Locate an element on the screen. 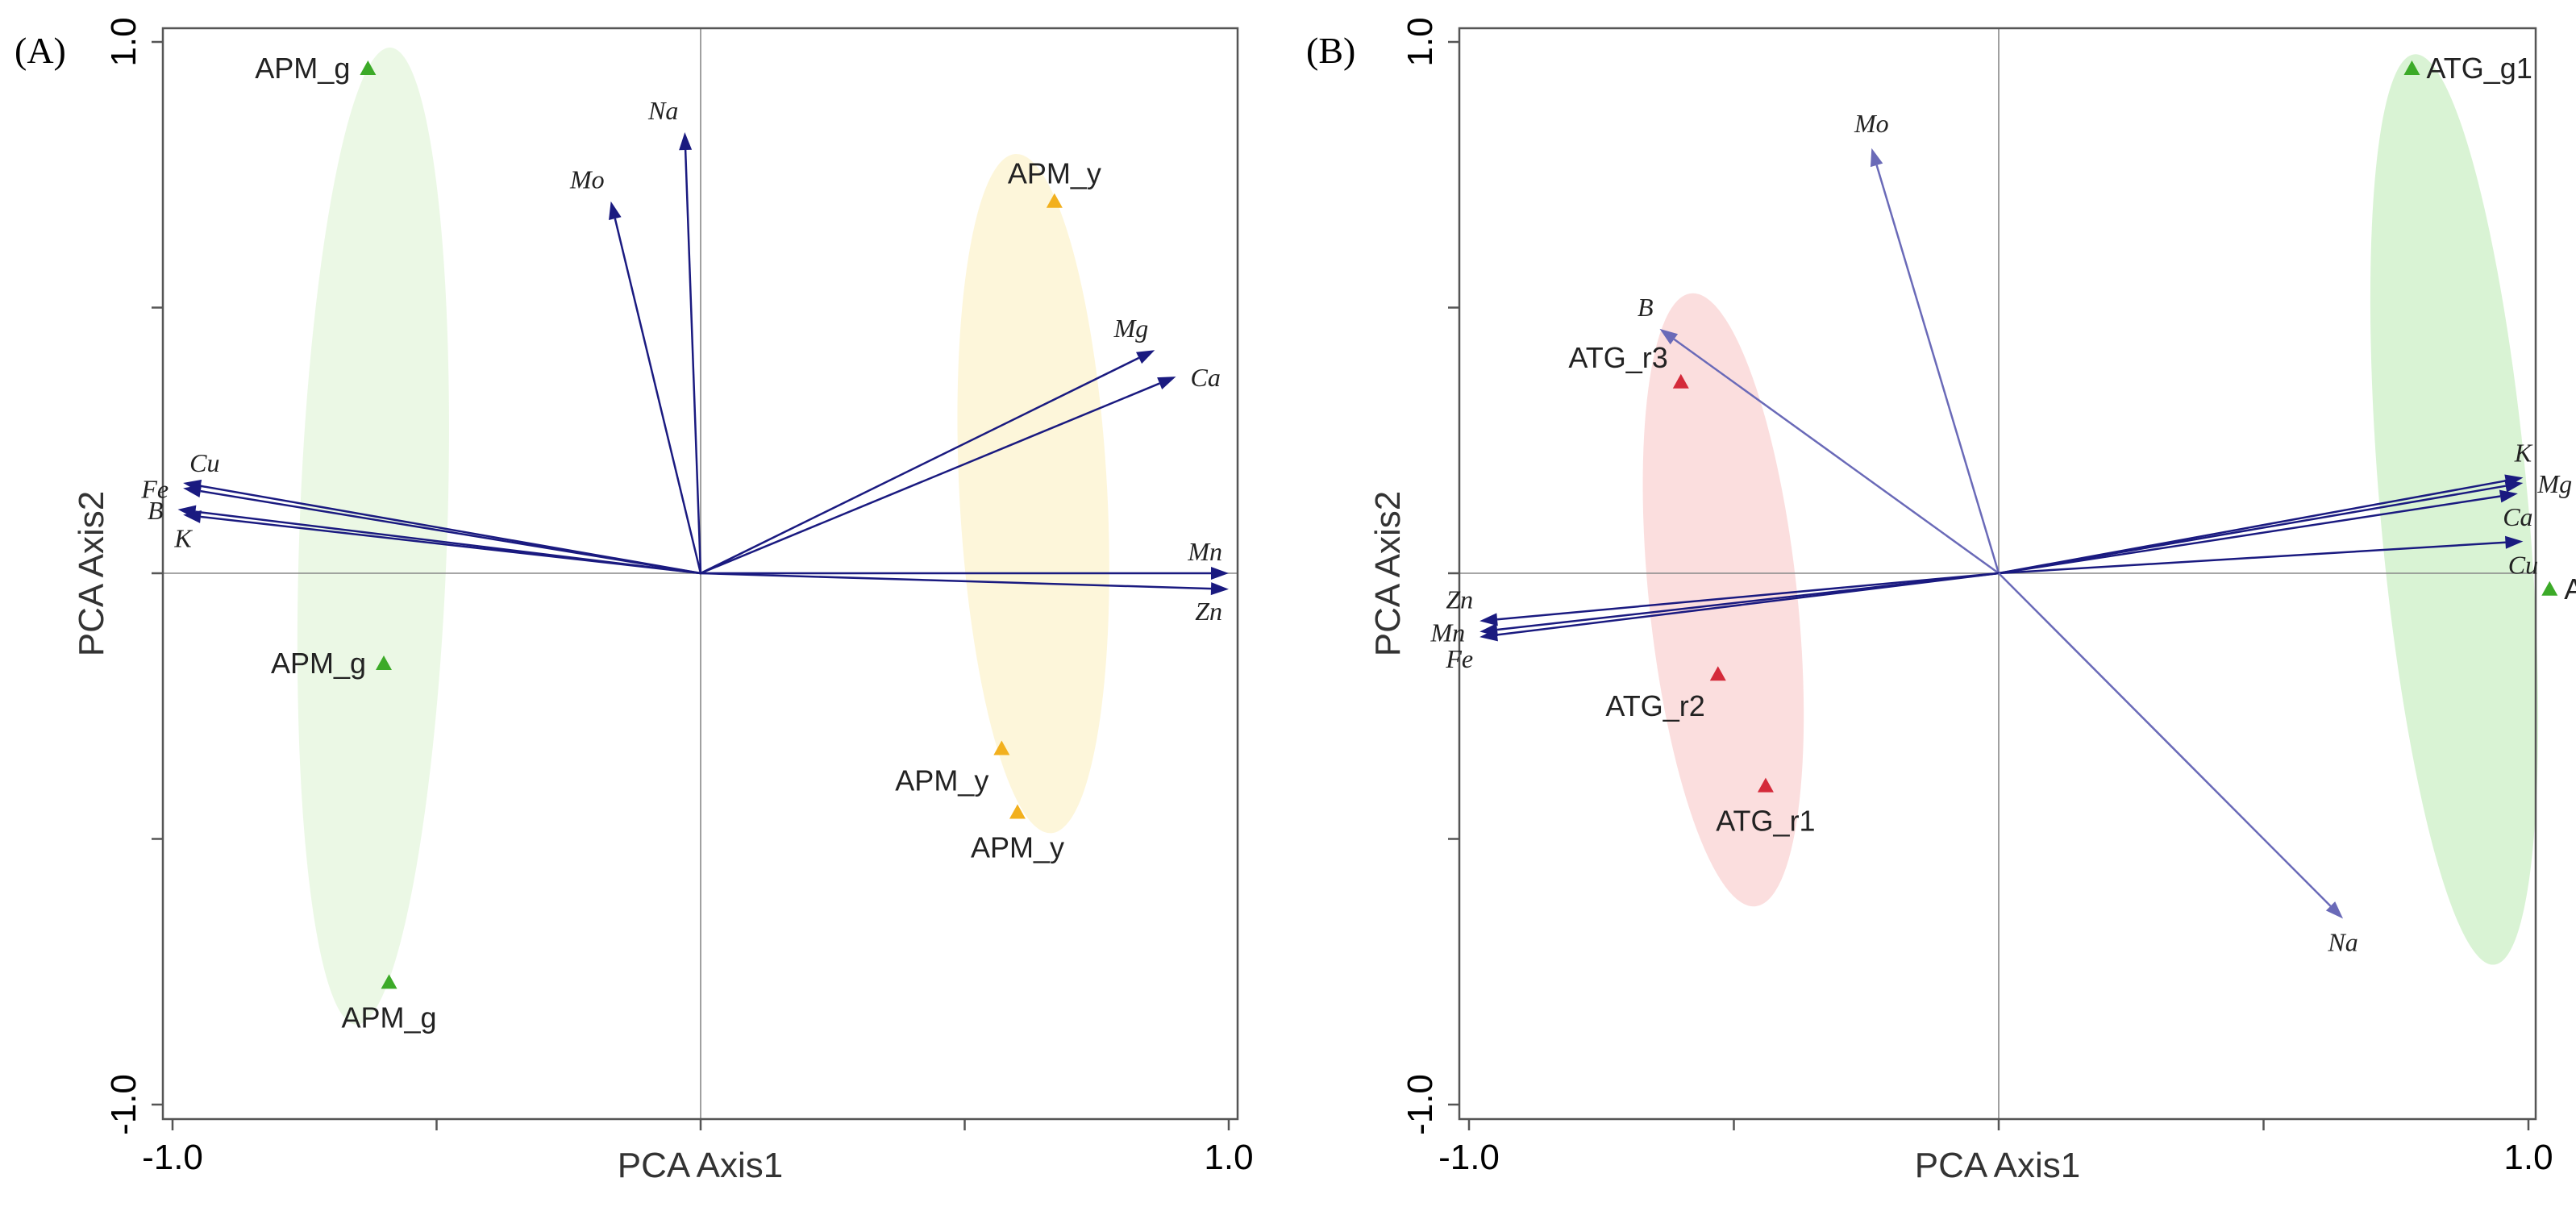 The width and height of the screenshot is (2576, 1211). panel-b-tag: (B) is located at coordinates (1330, 50).